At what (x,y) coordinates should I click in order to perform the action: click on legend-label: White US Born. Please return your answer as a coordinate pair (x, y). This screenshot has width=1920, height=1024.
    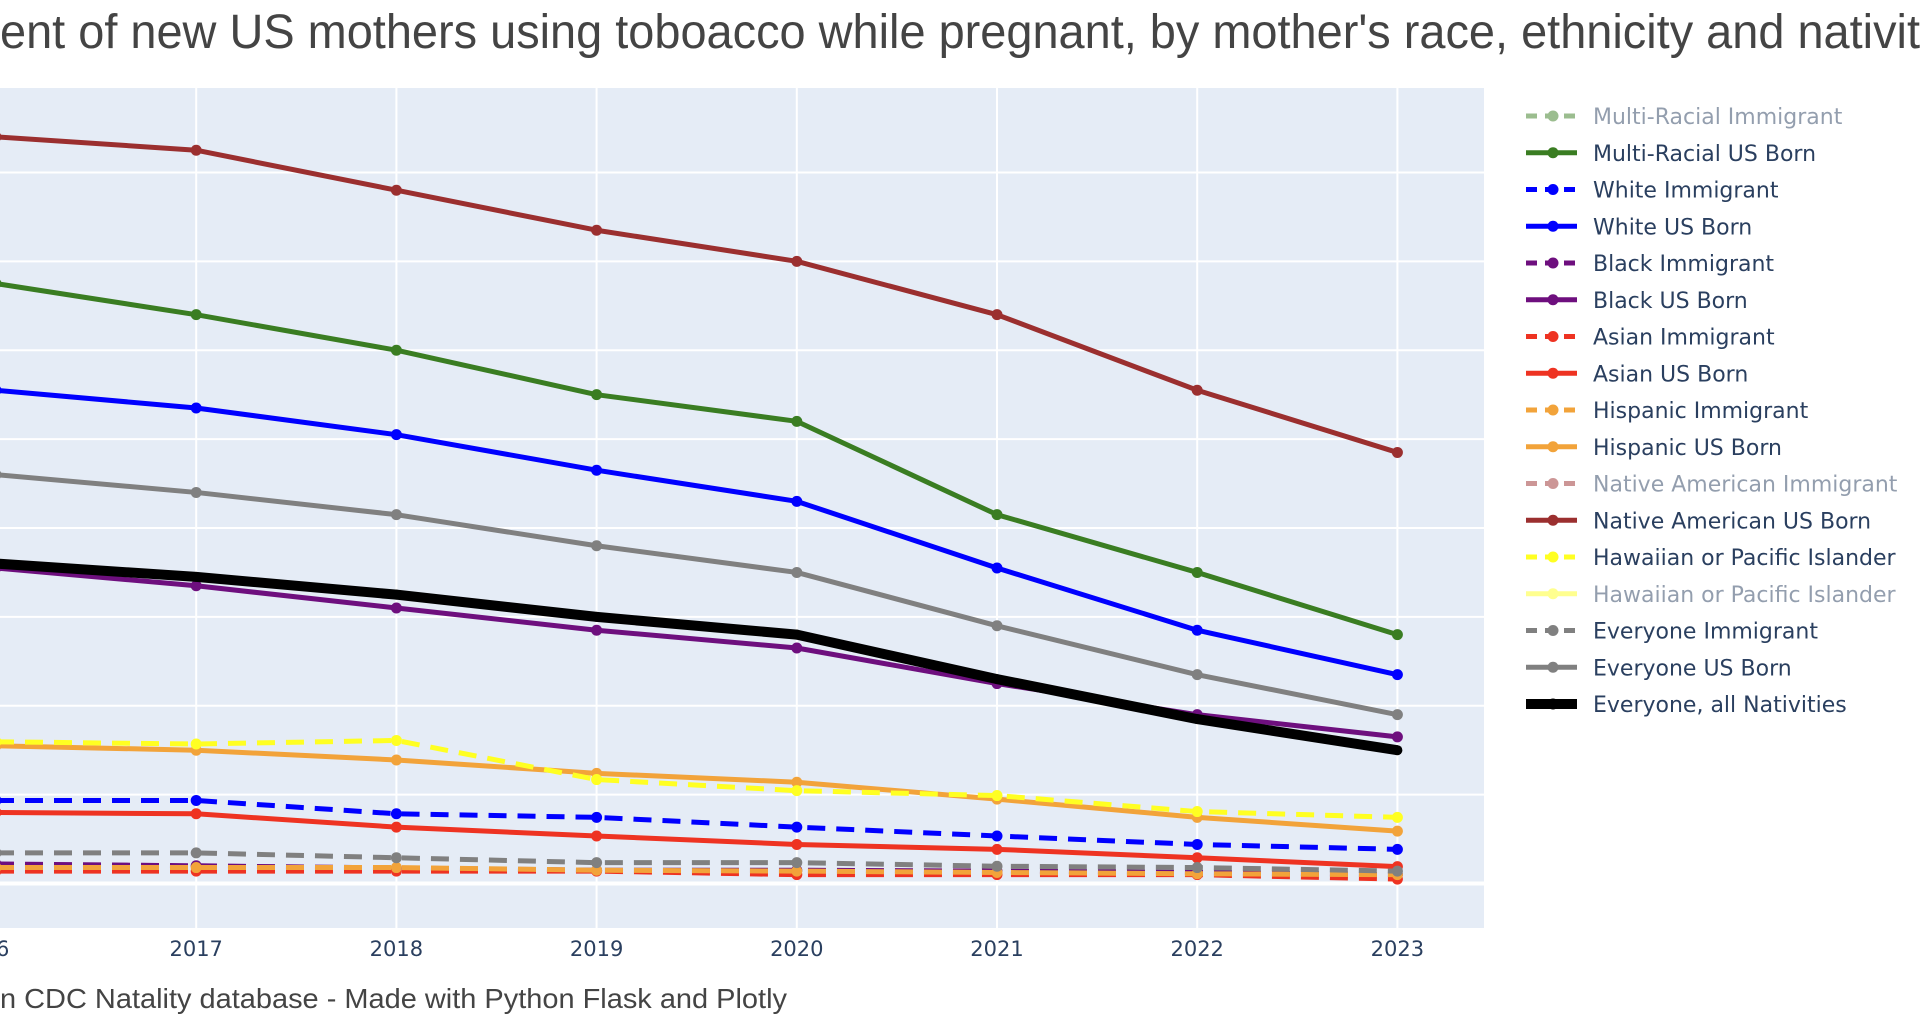
    Looking at the image, I should click on (1672, 227).